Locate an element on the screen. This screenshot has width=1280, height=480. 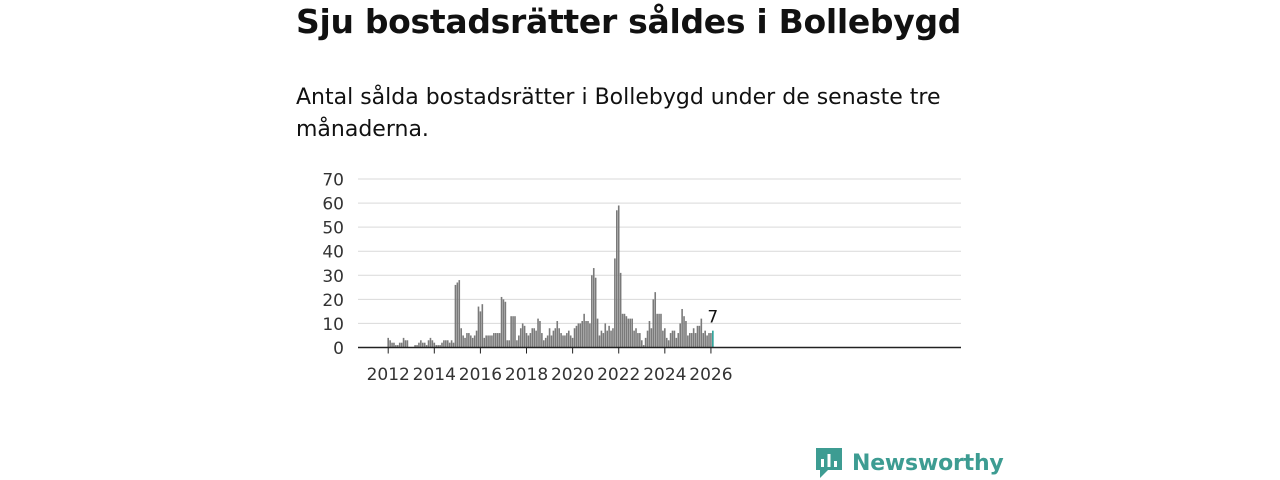
newsworthy-logo: Newsworthy is located at coordinates (909, 463).